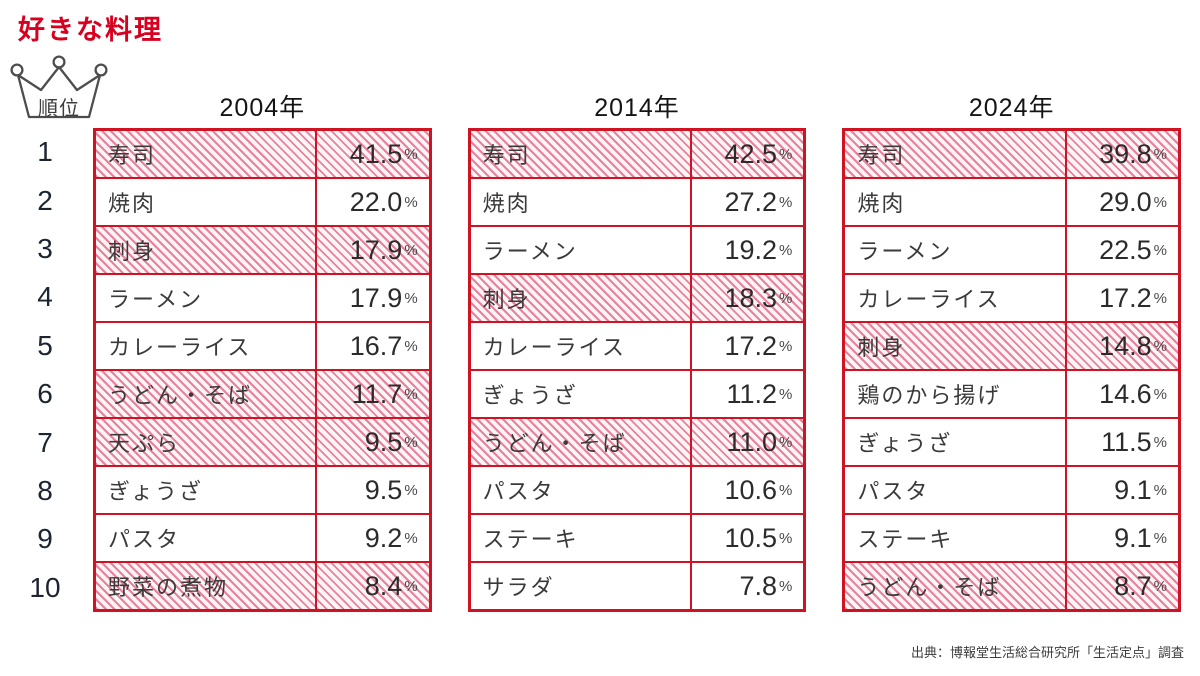 The width and height of the screenshot is (1200, 676). I want to click on percentage-value: 8.4, so click(383, 585).